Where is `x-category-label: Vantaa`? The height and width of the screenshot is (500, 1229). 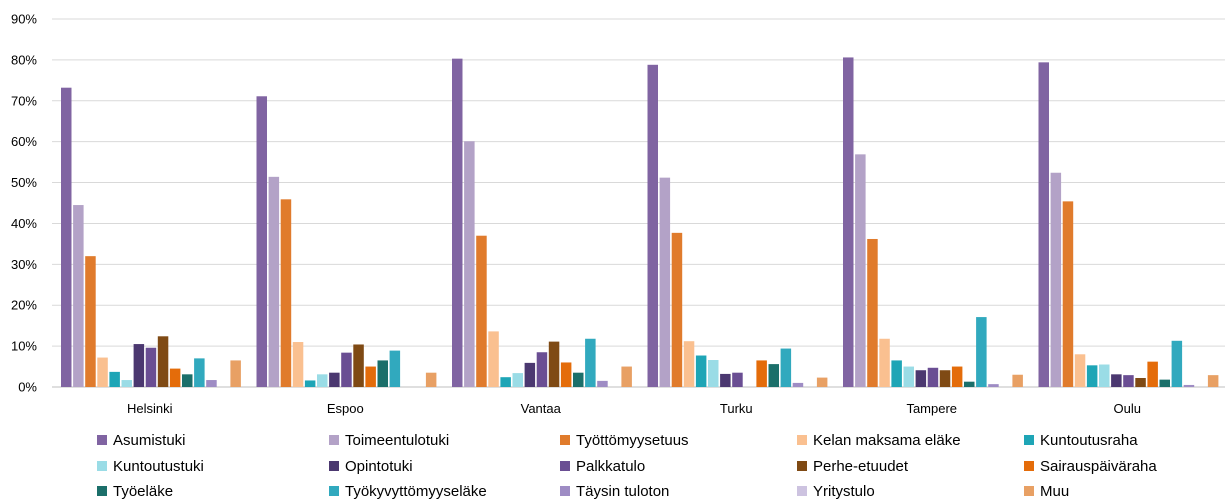
x-category-label: Vantaa is located at coordinates (541, 408).